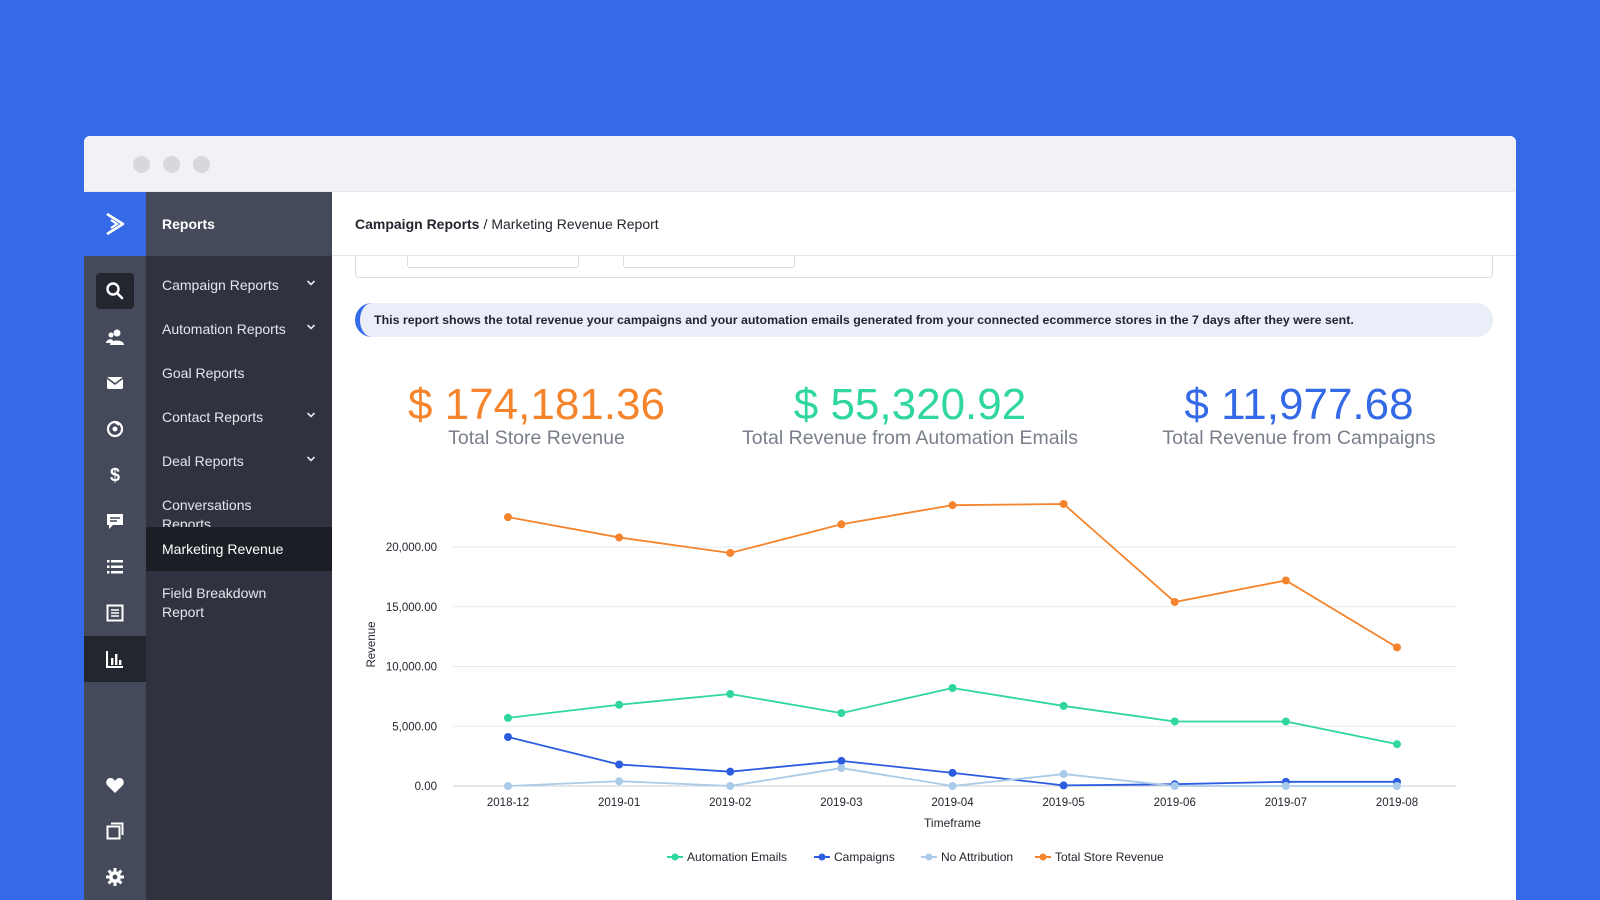 The image size is (1600, 900). I want to click on pages-icon, so click(115, 831).